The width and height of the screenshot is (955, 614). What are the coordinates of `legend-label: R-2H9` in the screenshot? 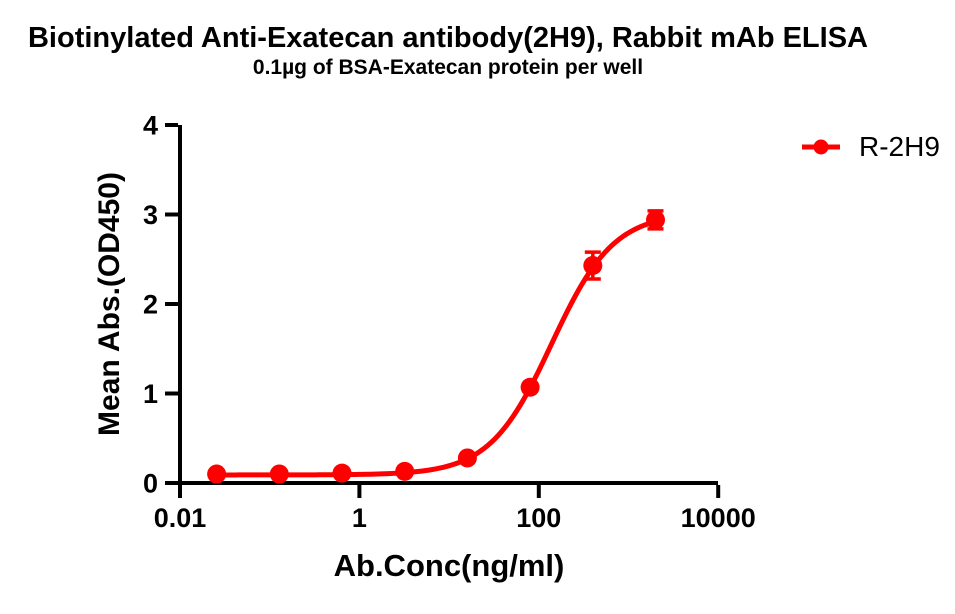 It's located at (899, 146).